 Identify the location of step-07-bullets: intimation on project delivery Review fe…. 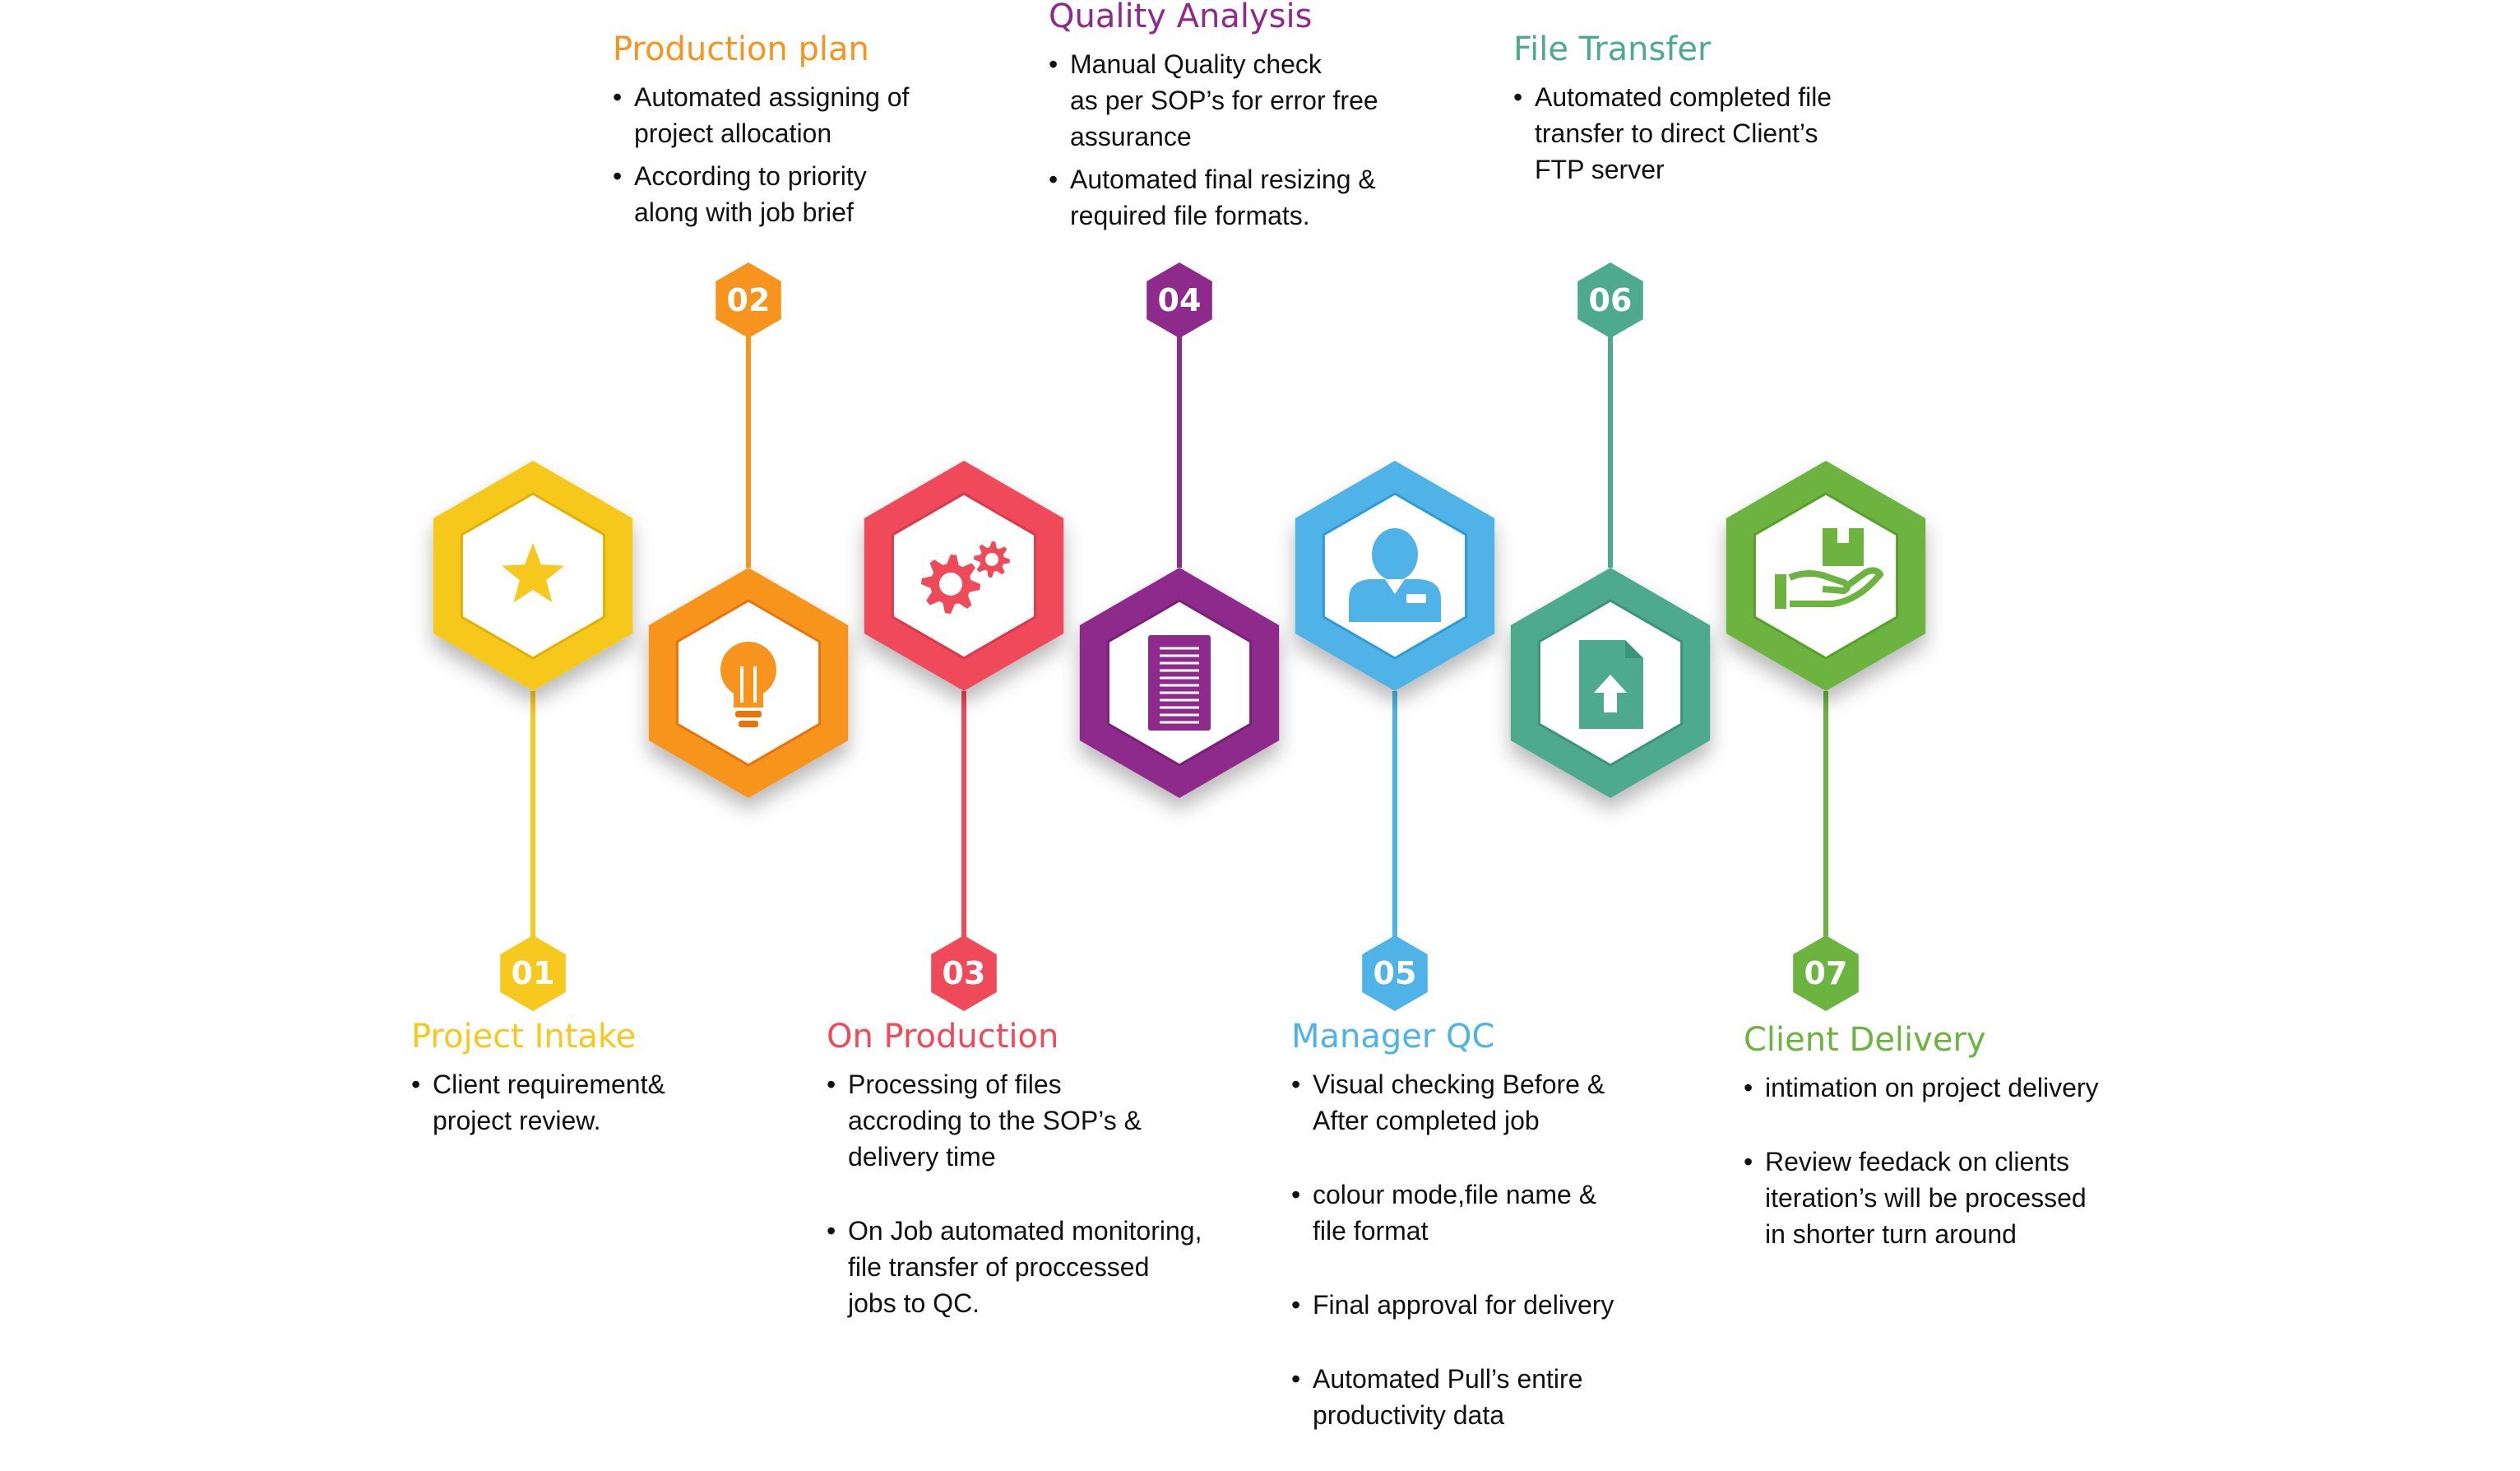
(1974, 1161).